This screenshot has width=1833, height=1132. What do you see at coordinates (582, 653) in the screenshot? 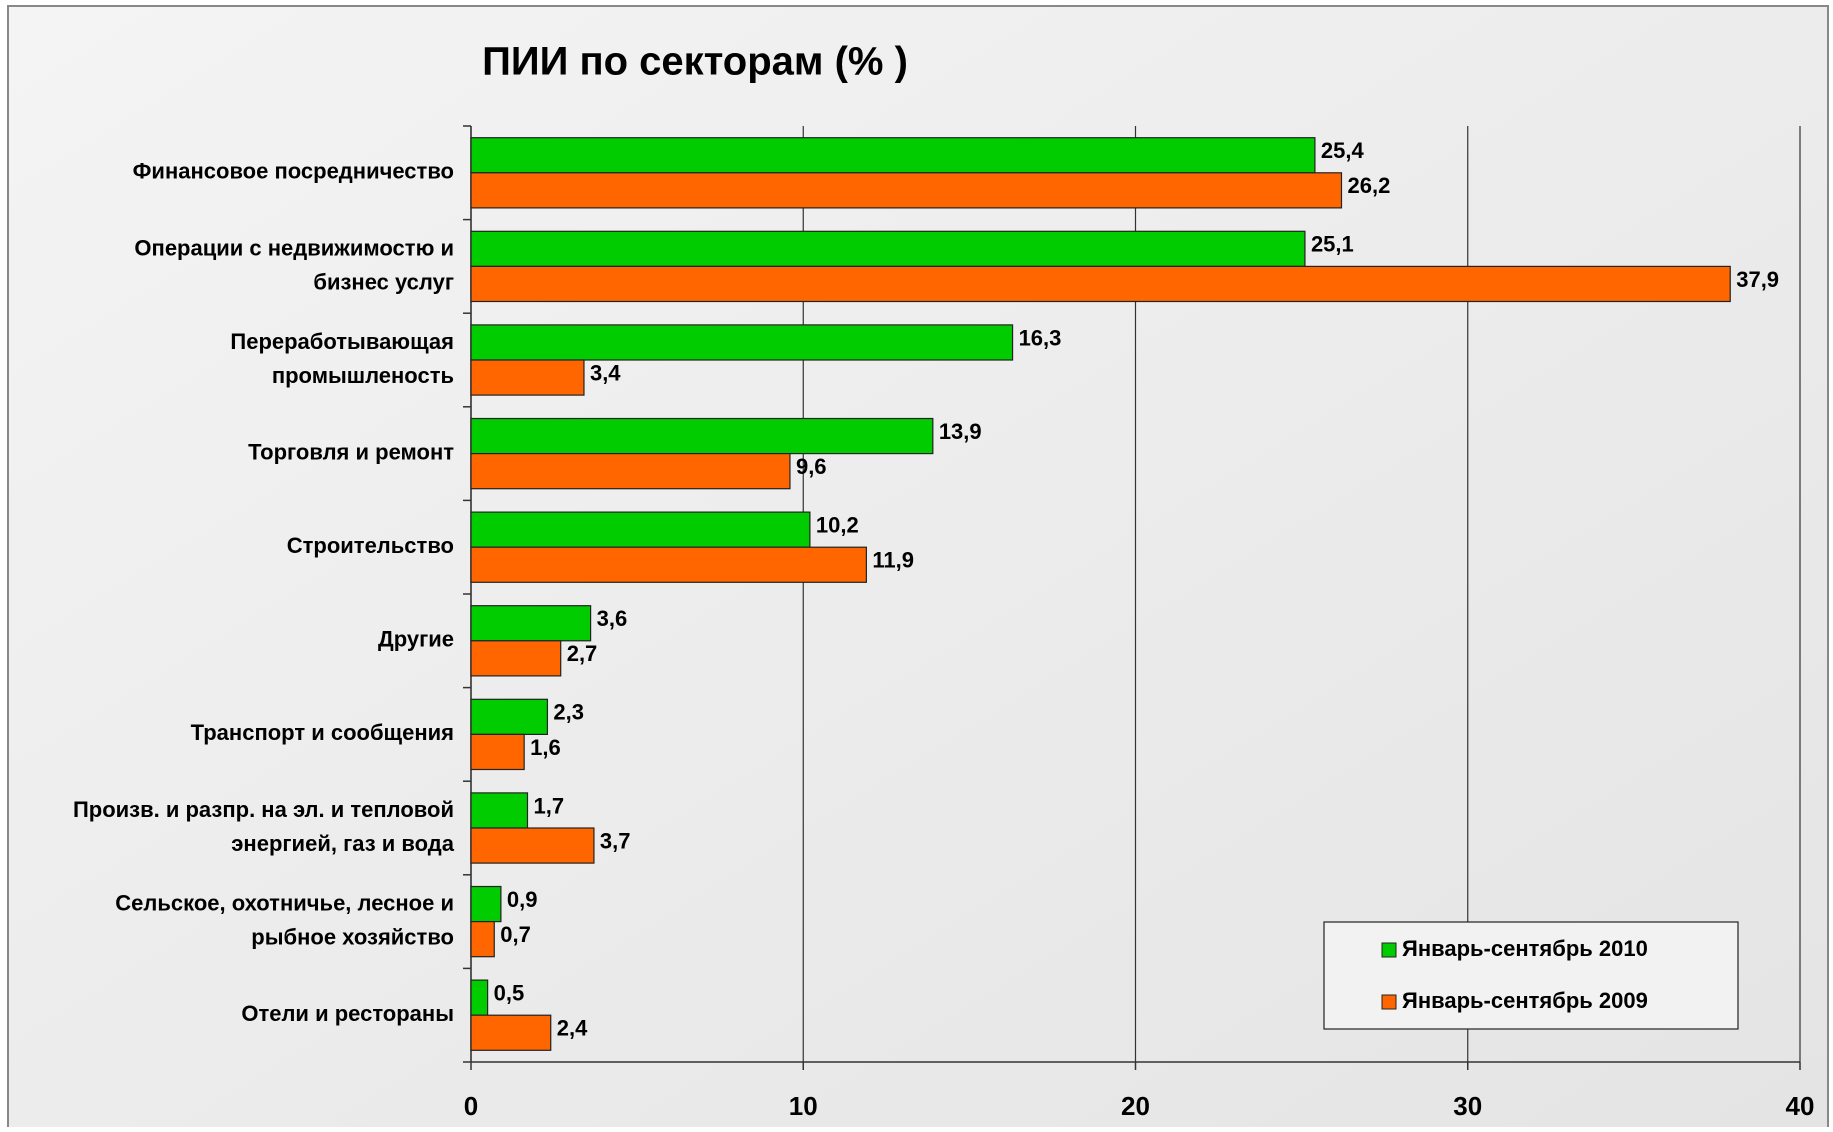
I see `data-label: 2,7` at bounding box center [582, 653].